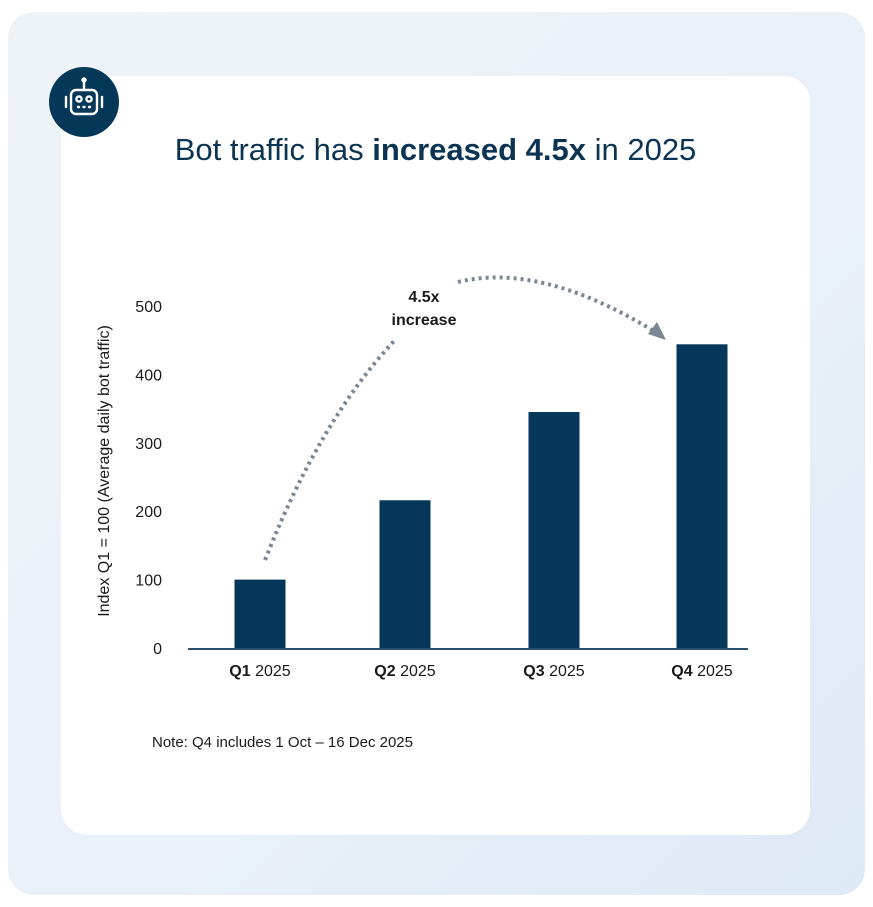 The height and width of the screenshot is (907, 873). I want to click on y-tick-label: 400, so click(148, 375).